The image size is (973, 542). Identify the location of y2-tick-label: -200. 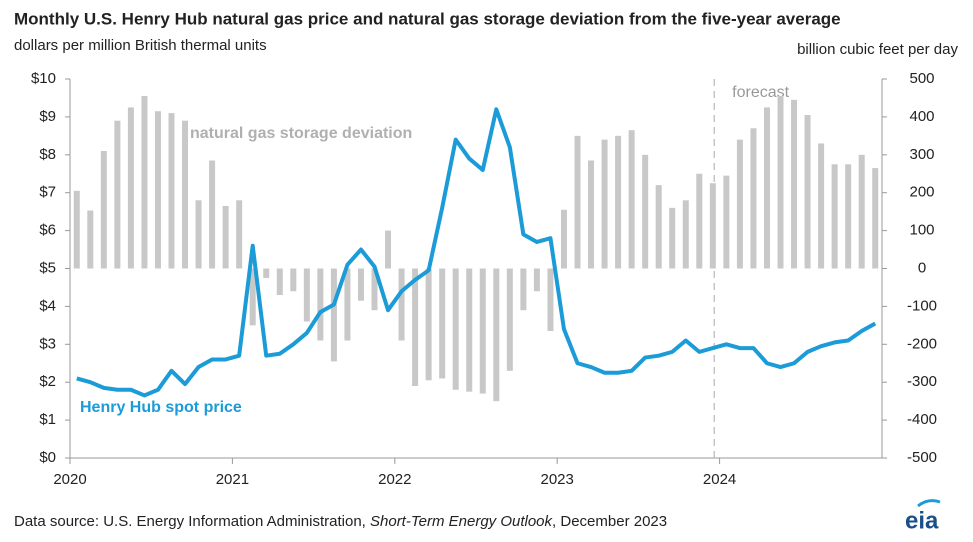
(922, 343).